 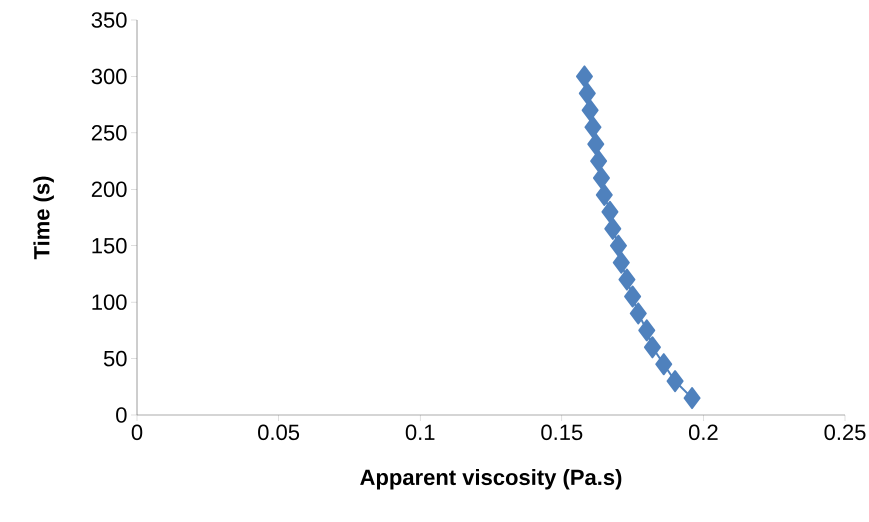 What do you see at coordinates (121, 415) in the screenshot?
I see `y-tick-label: 0` at bounding box center [121, 415].